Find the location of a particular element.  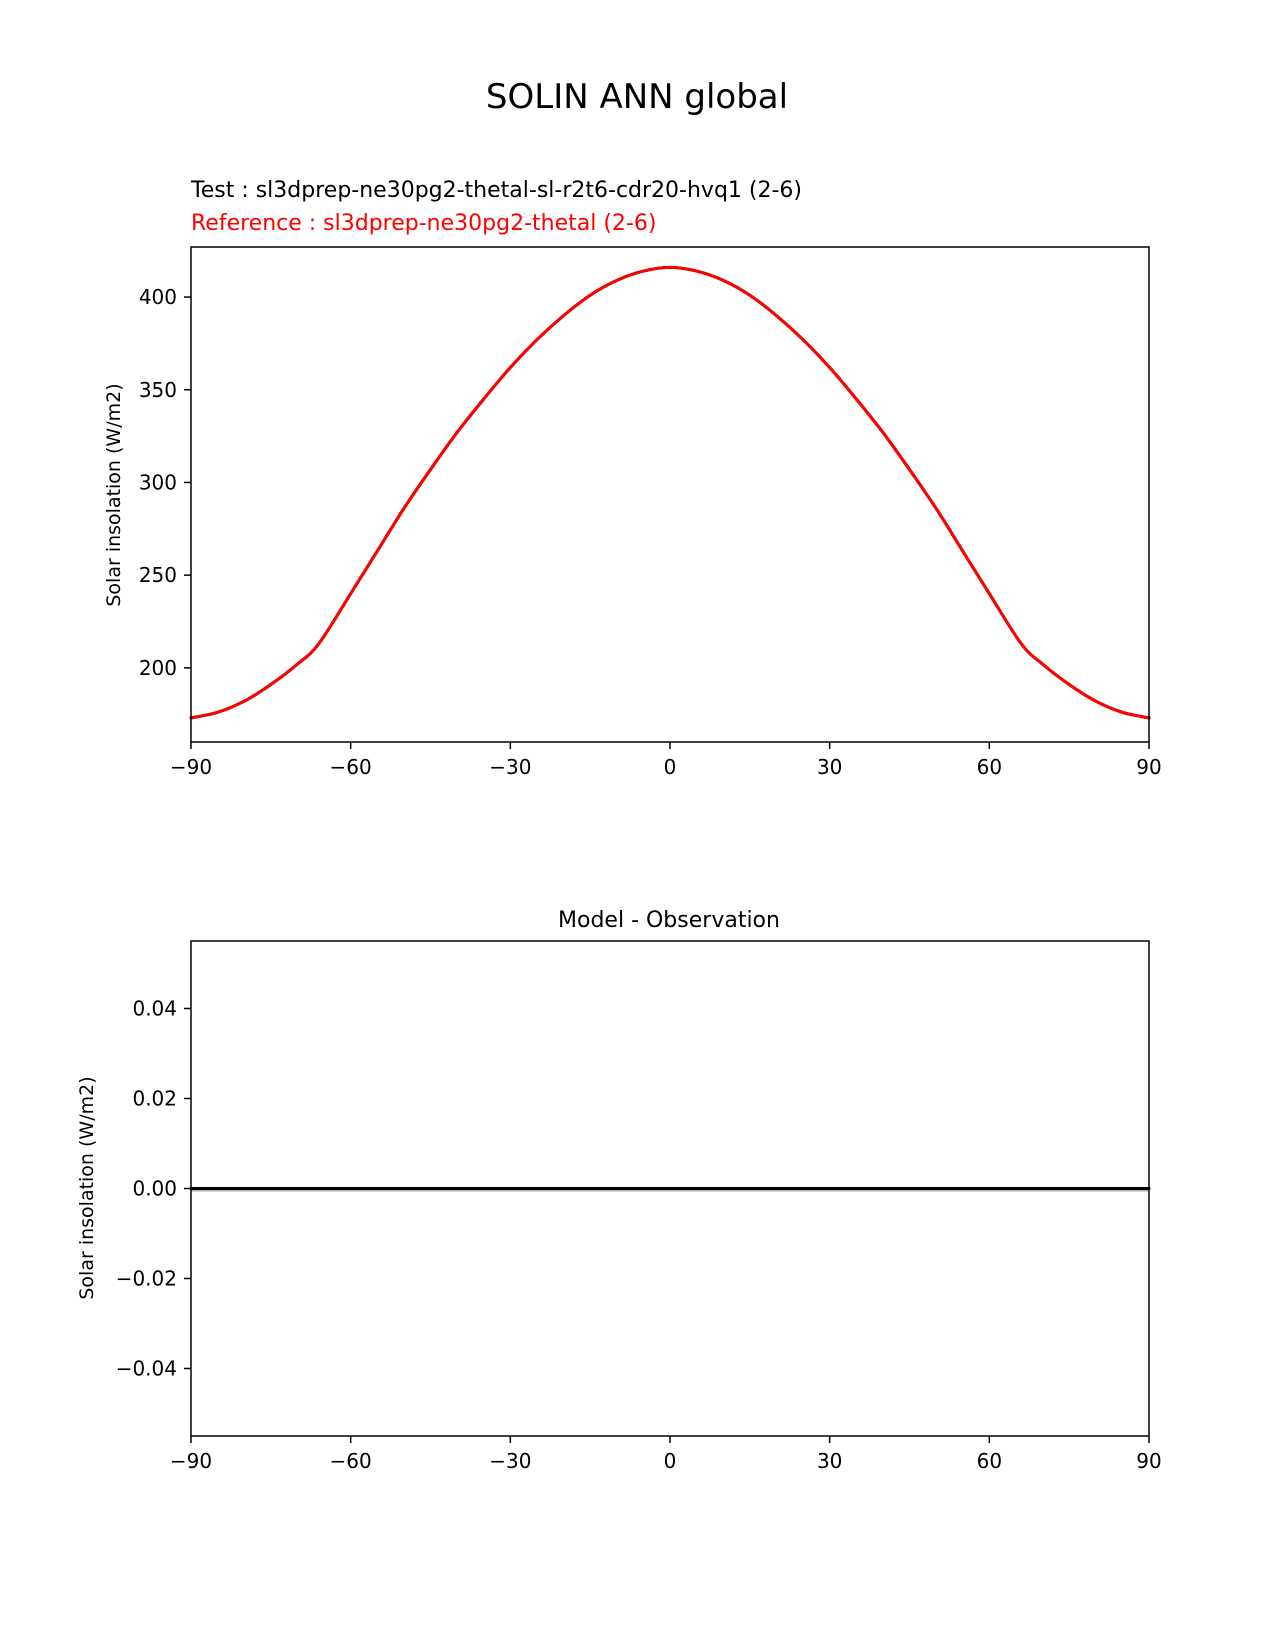

bottom-x-tick-label: −60 is located at coordinates (351, 1461).